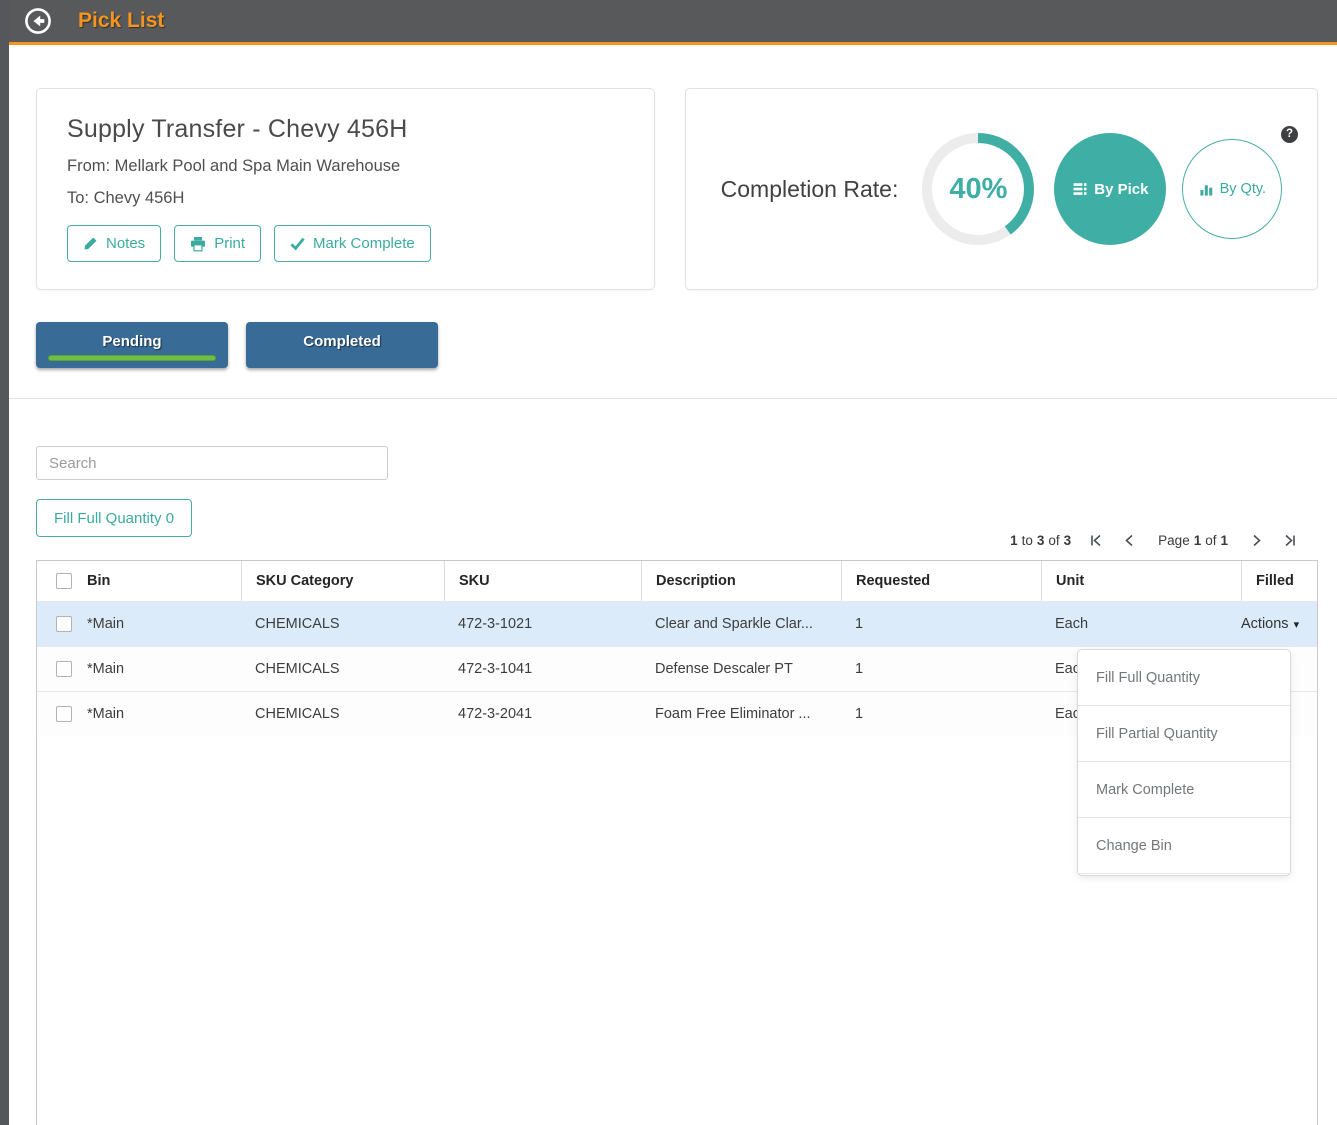  Describe the element at coordinates (4, 562) in the screenshot. I see `left-edge-strip` at that location.